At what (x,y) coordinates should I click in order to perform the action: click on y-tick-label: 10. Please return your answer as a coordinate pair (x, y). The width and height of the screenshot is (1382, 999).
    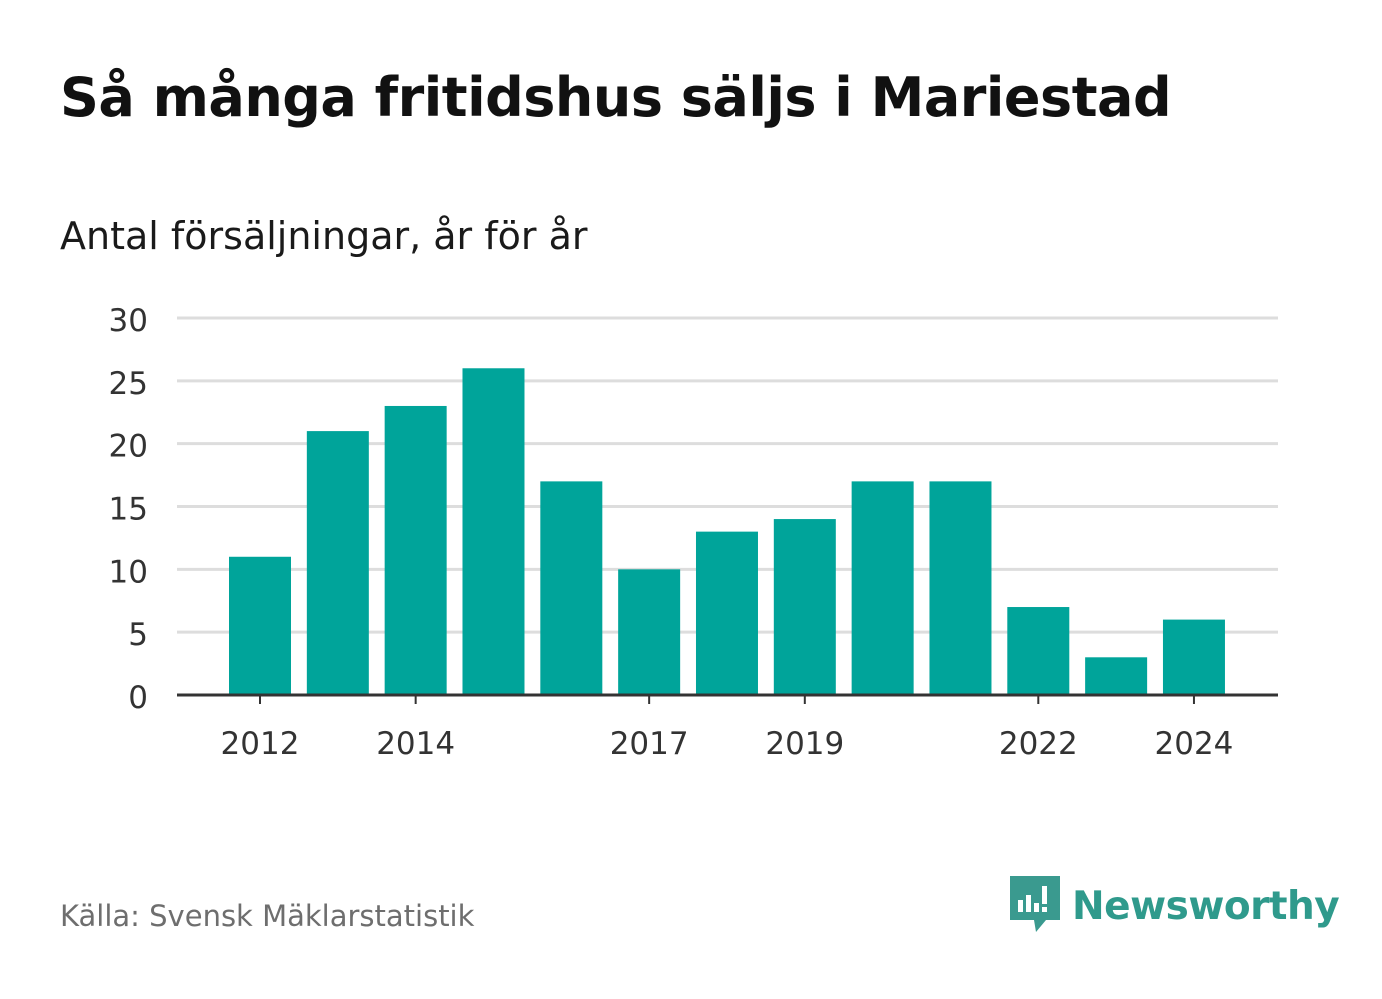
    Looking at the image, I should click on (128, 572).